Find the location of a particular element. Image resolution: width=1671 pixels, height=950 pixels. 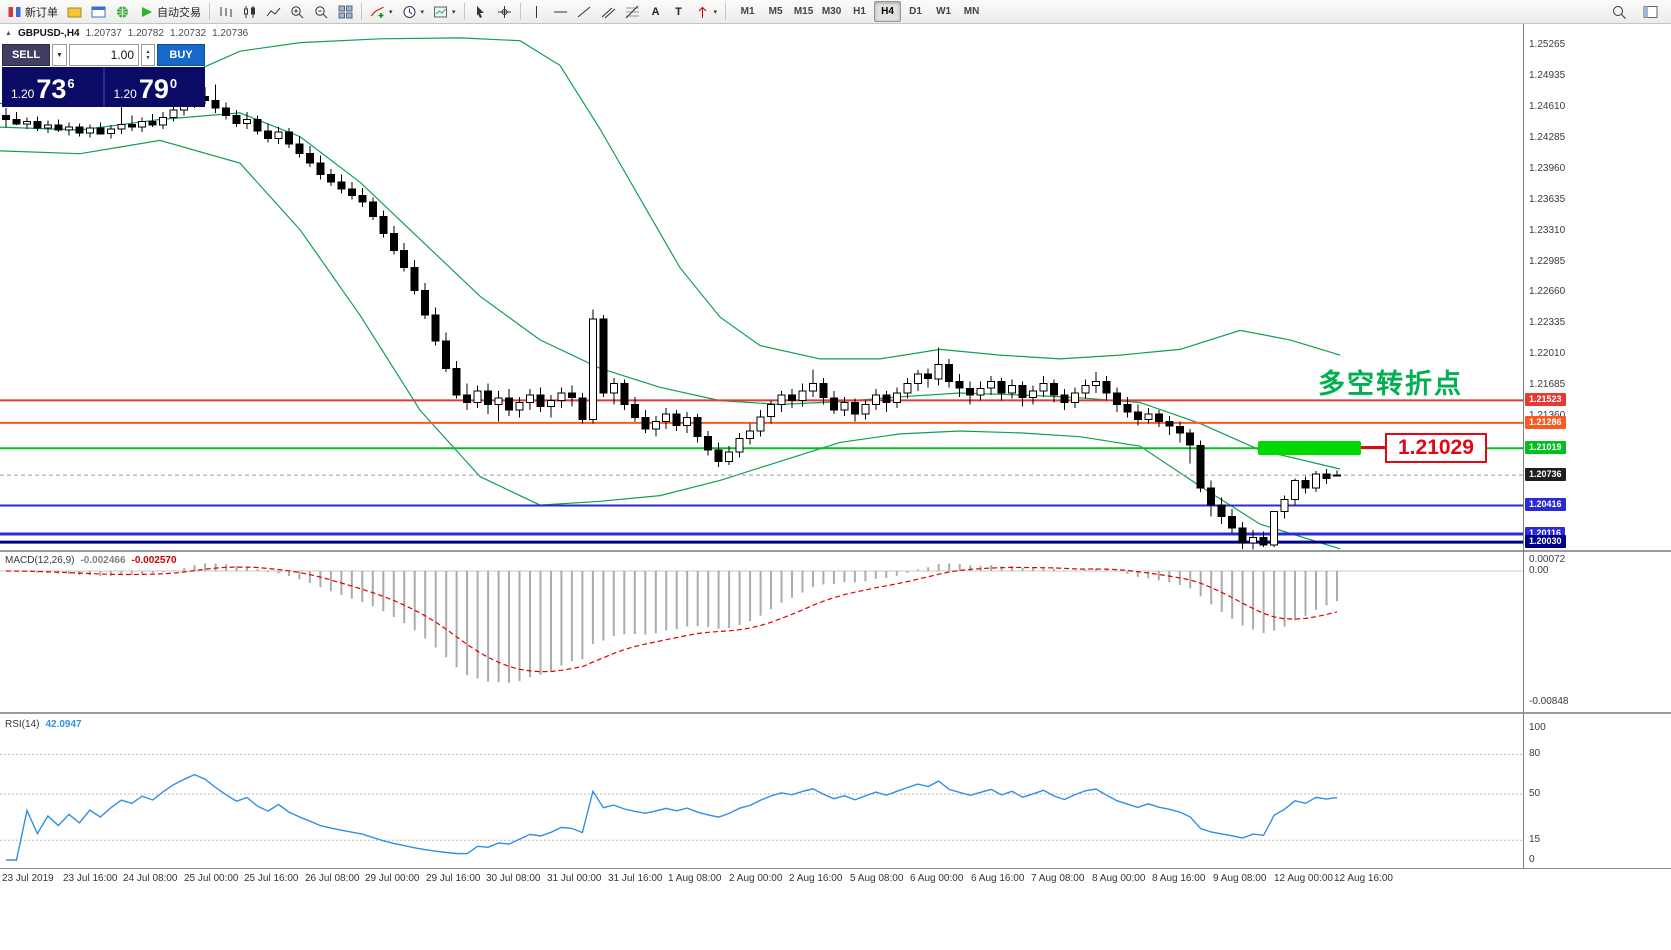

buy-button: BUY is located at coordinates (181, 55).